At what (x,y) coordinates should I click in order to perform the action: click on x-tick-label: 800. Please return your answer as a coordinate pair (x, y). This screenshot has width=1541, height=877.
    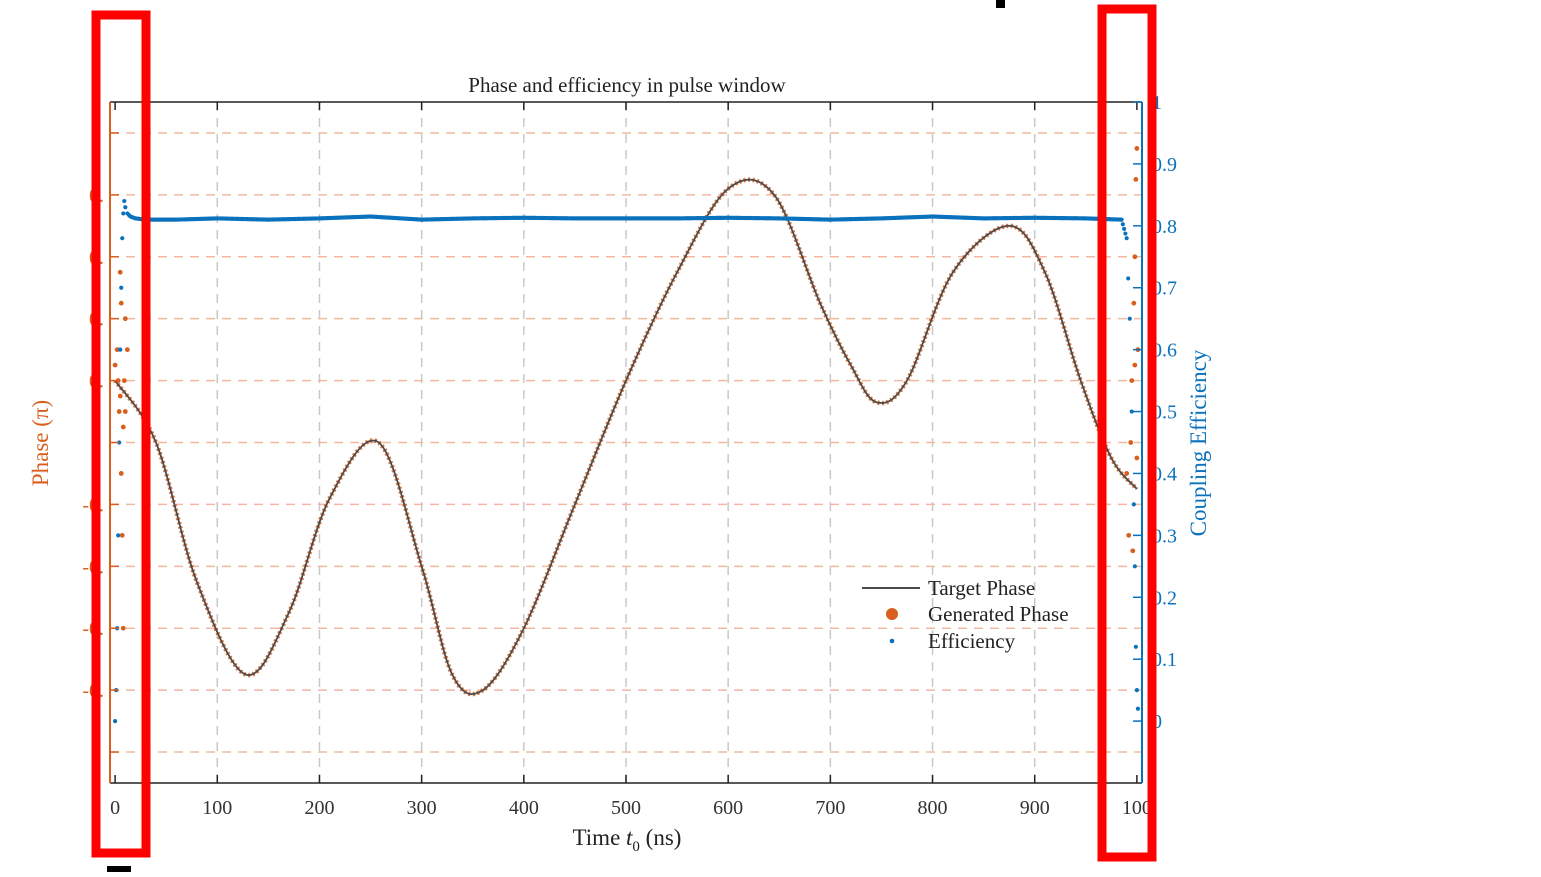
    Looking at the image, I should click on (933, 808).